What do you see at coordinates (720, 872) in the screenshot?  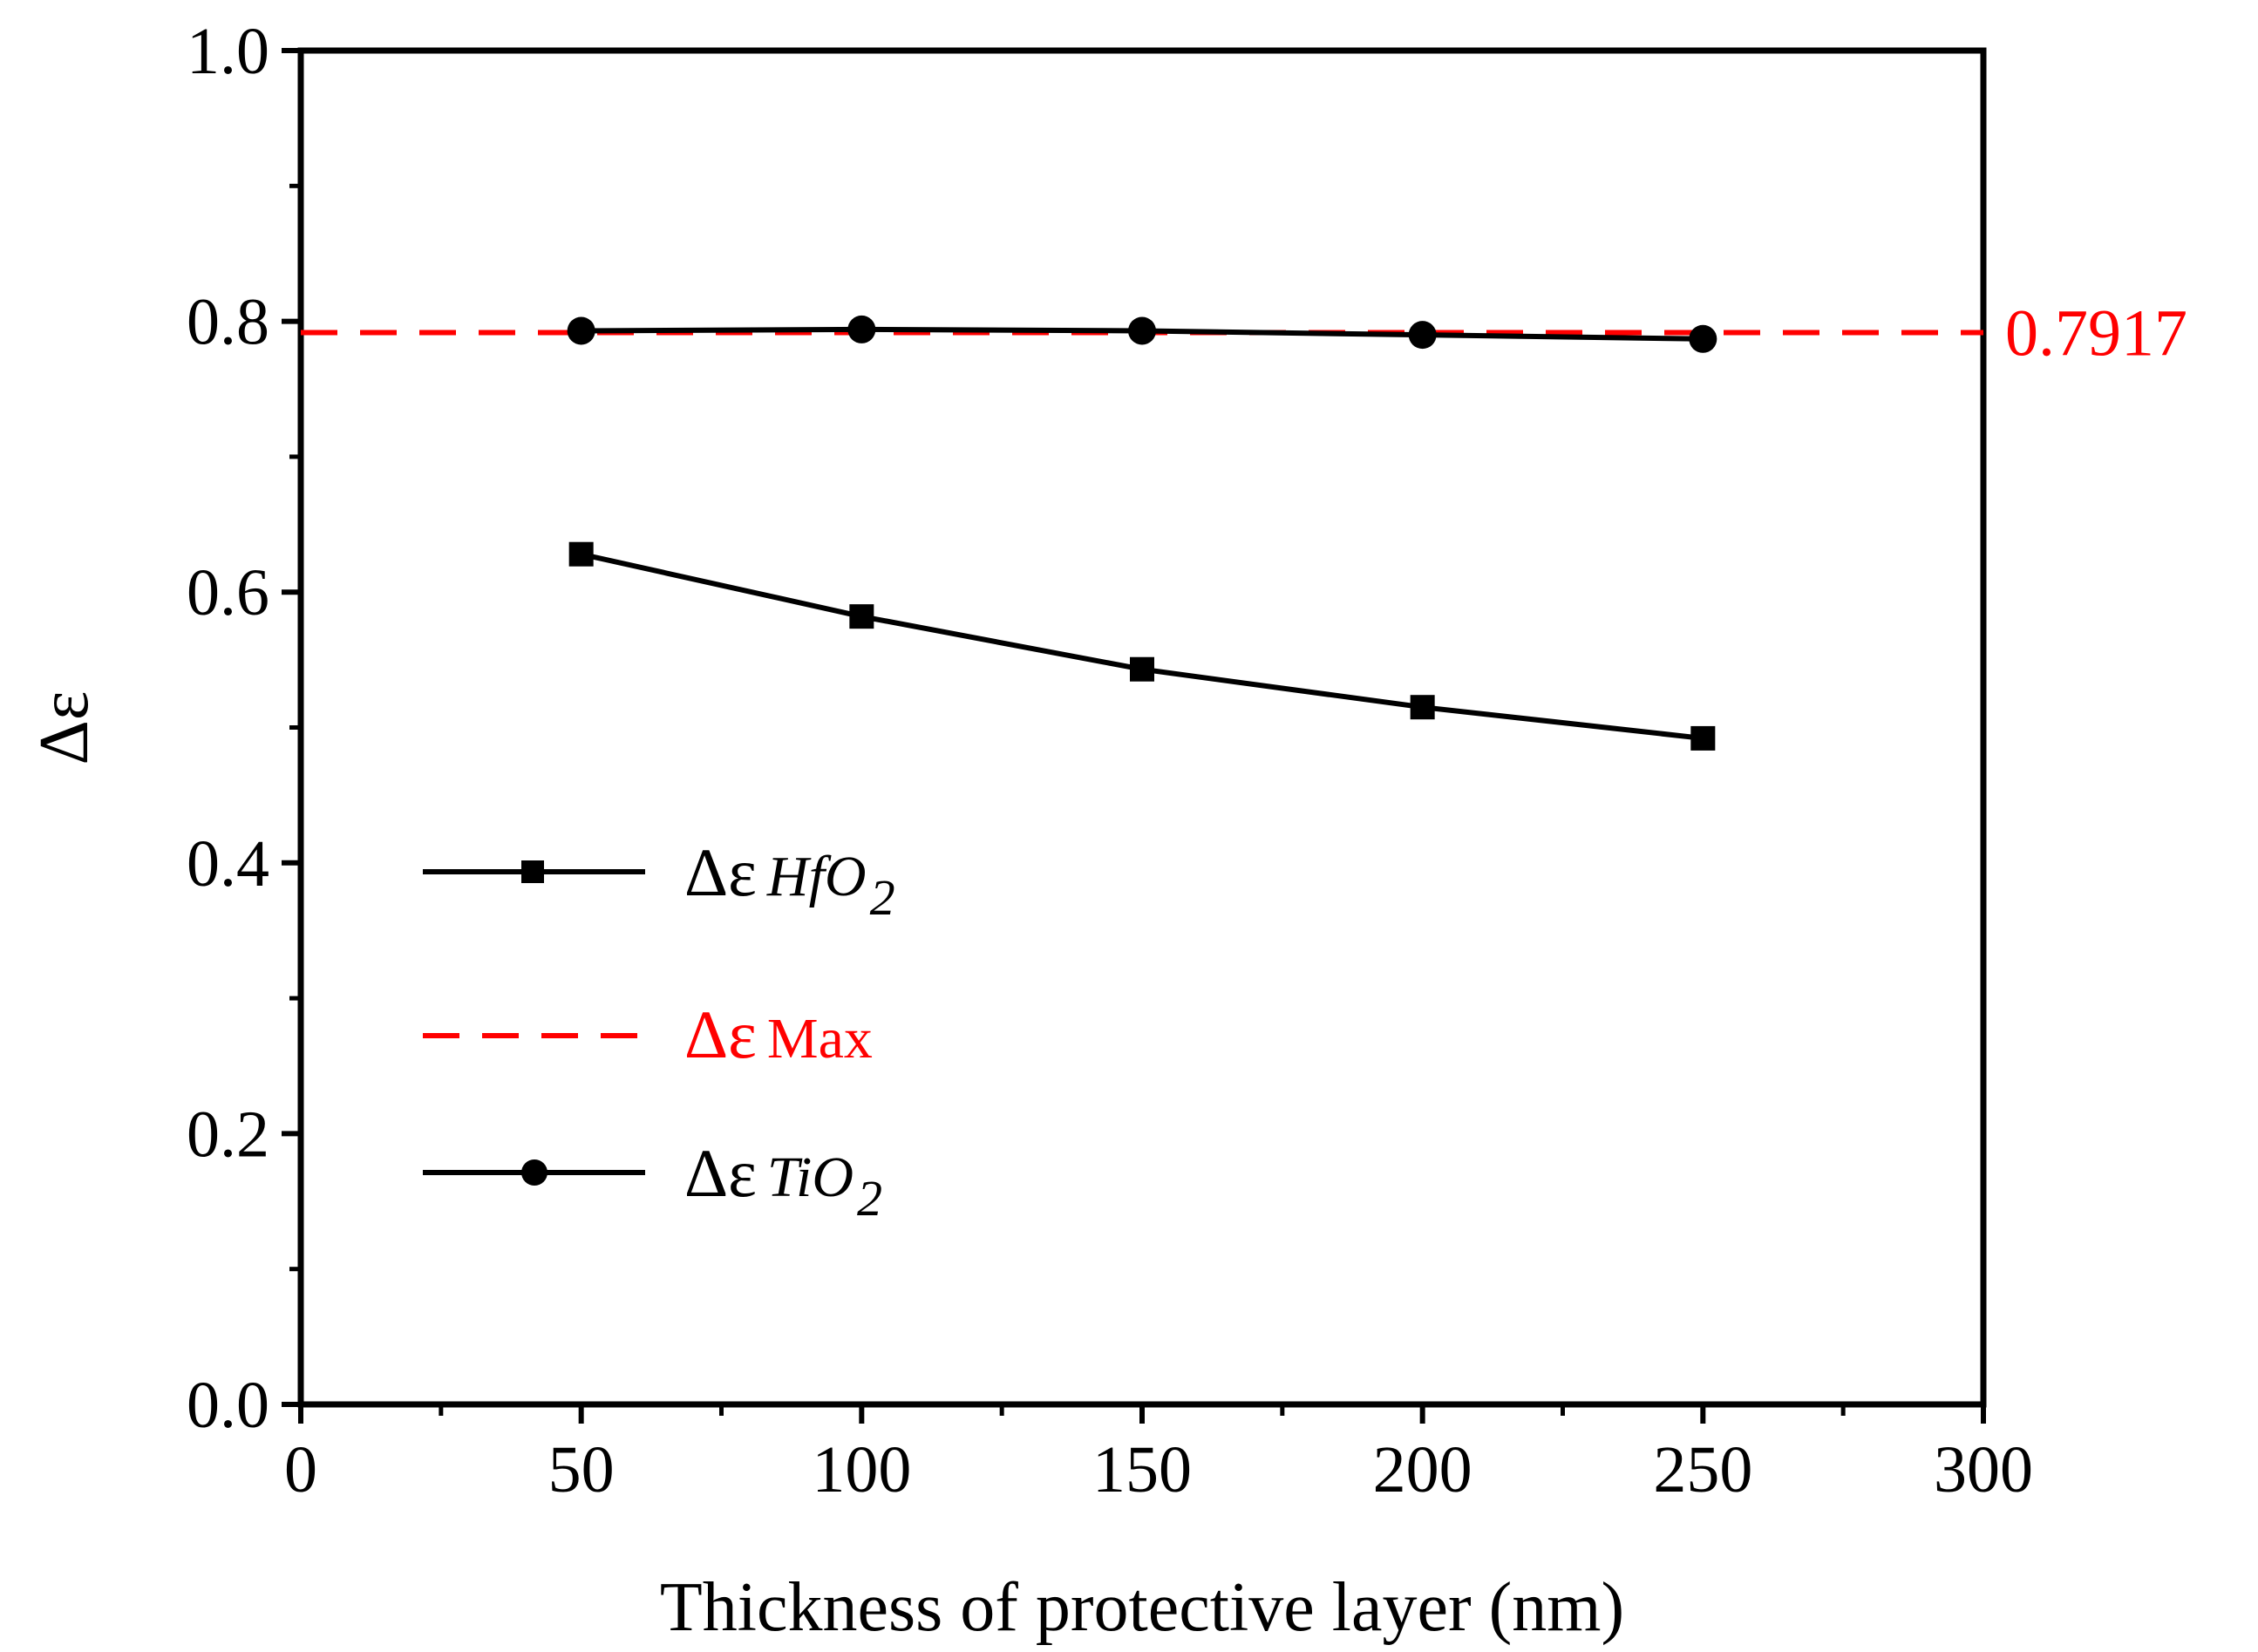 I see `legend-symbol-hfo2: Δε` at bounding box center [720, 872].